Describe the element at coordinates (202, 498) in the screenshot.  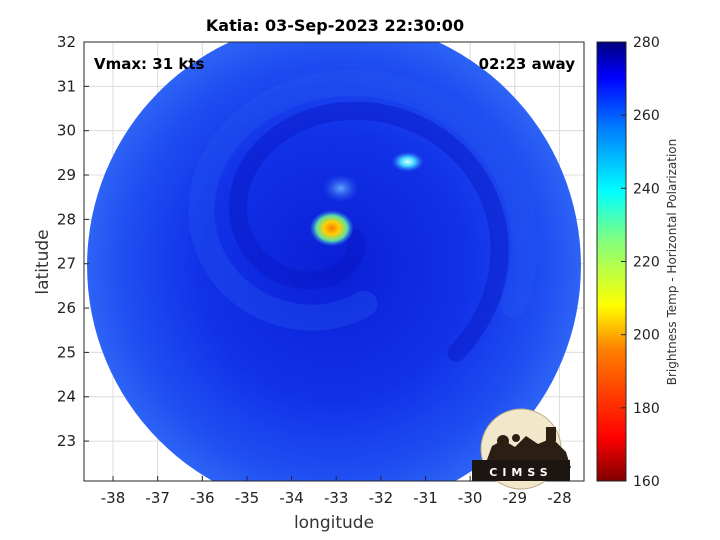
I see `x-tick-label: -36` at that location.